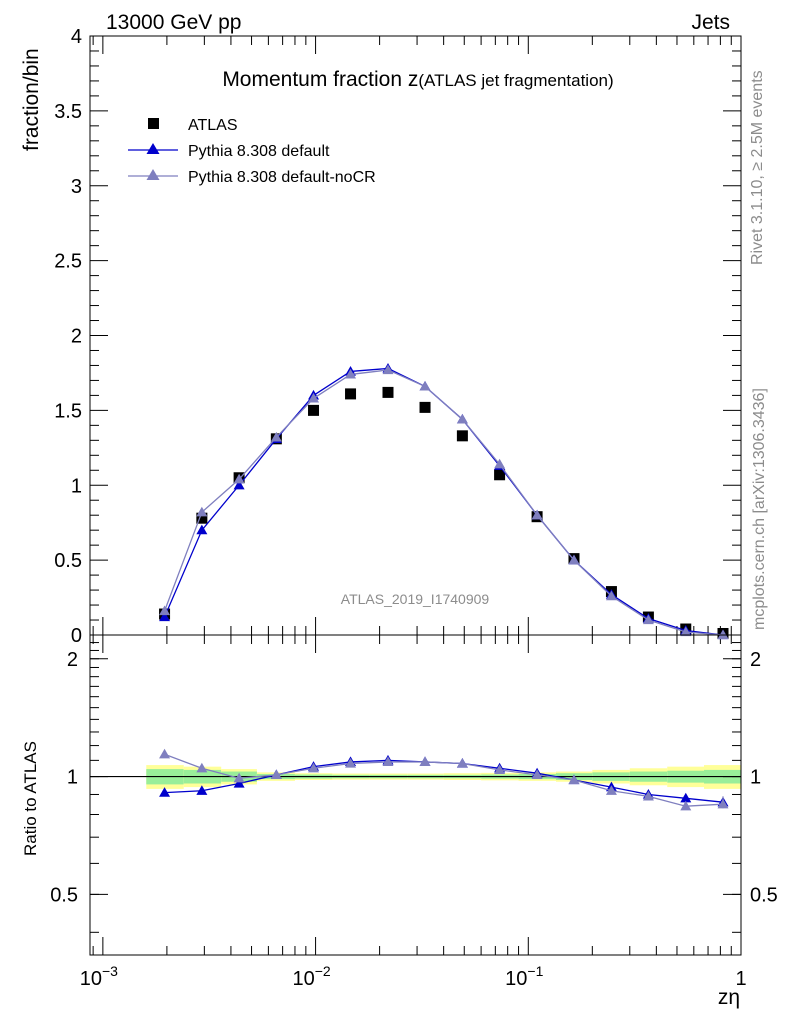  What do you see at coordinates (729, 997) in the screenshot?
I see `x-axis-label: zη` at bounding box center [729, 997].